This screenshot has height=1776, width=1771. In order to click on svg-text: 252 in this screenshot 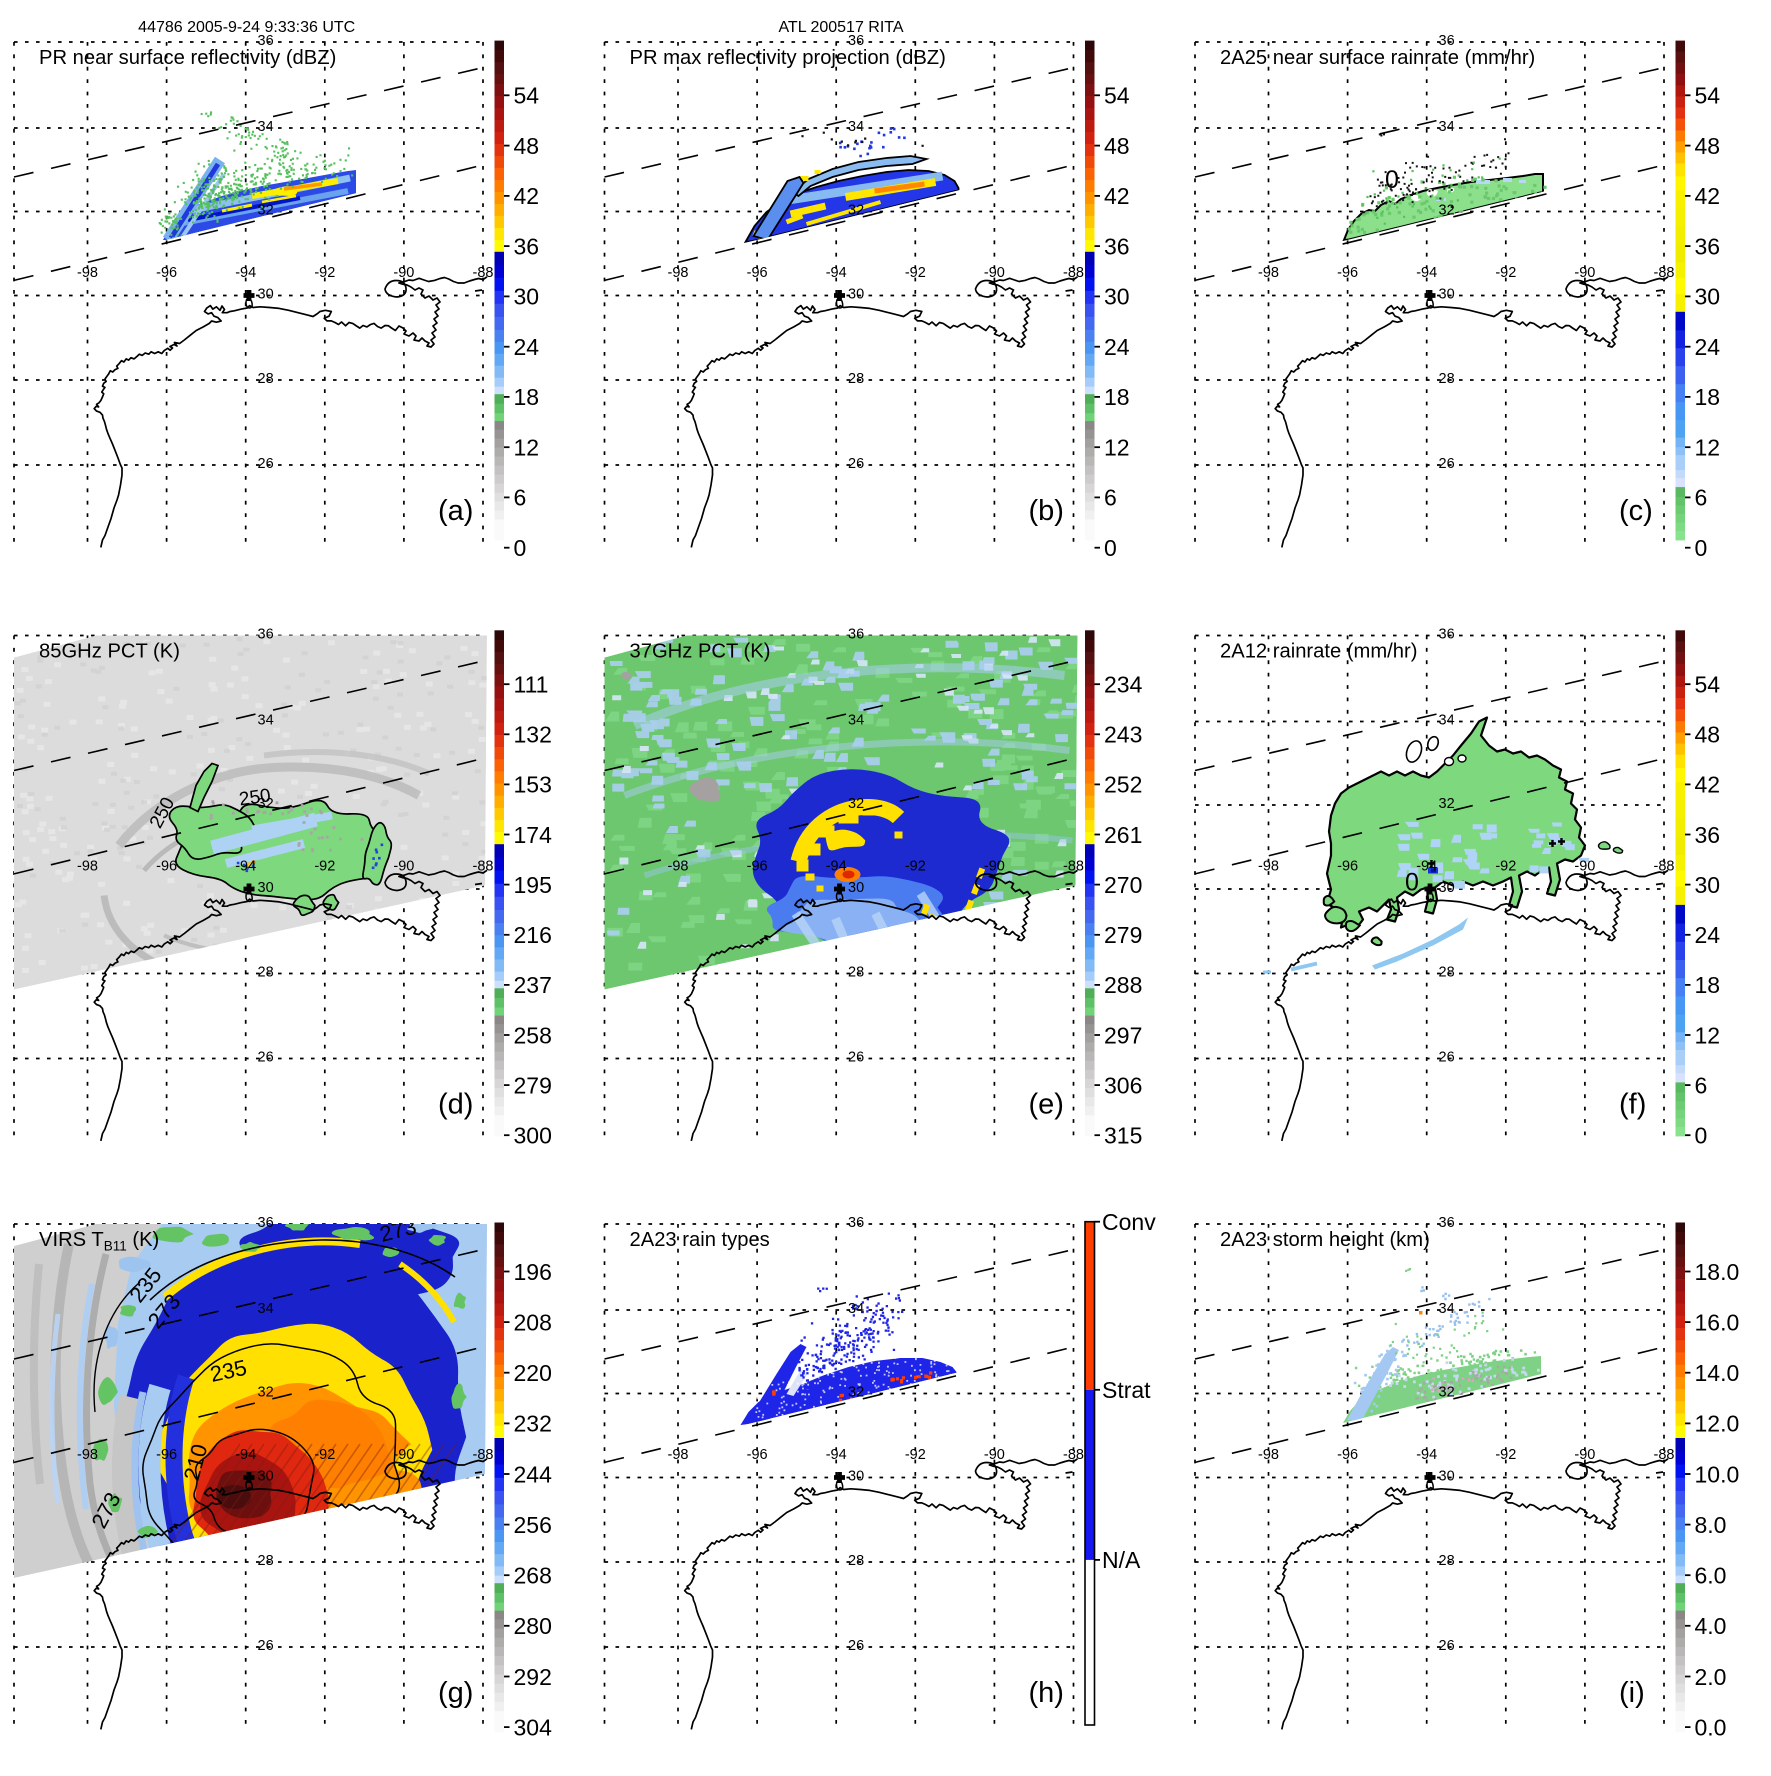, I will do `click(1123, 785)`.